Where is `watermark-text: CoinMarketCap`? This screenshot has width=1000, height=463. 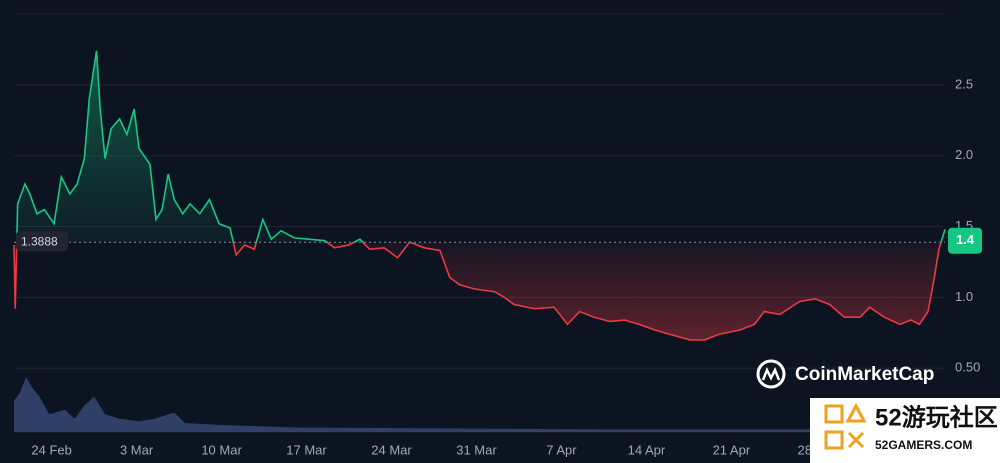 watermark-text: CoinMarketCap is located at coordinates (864, 374).